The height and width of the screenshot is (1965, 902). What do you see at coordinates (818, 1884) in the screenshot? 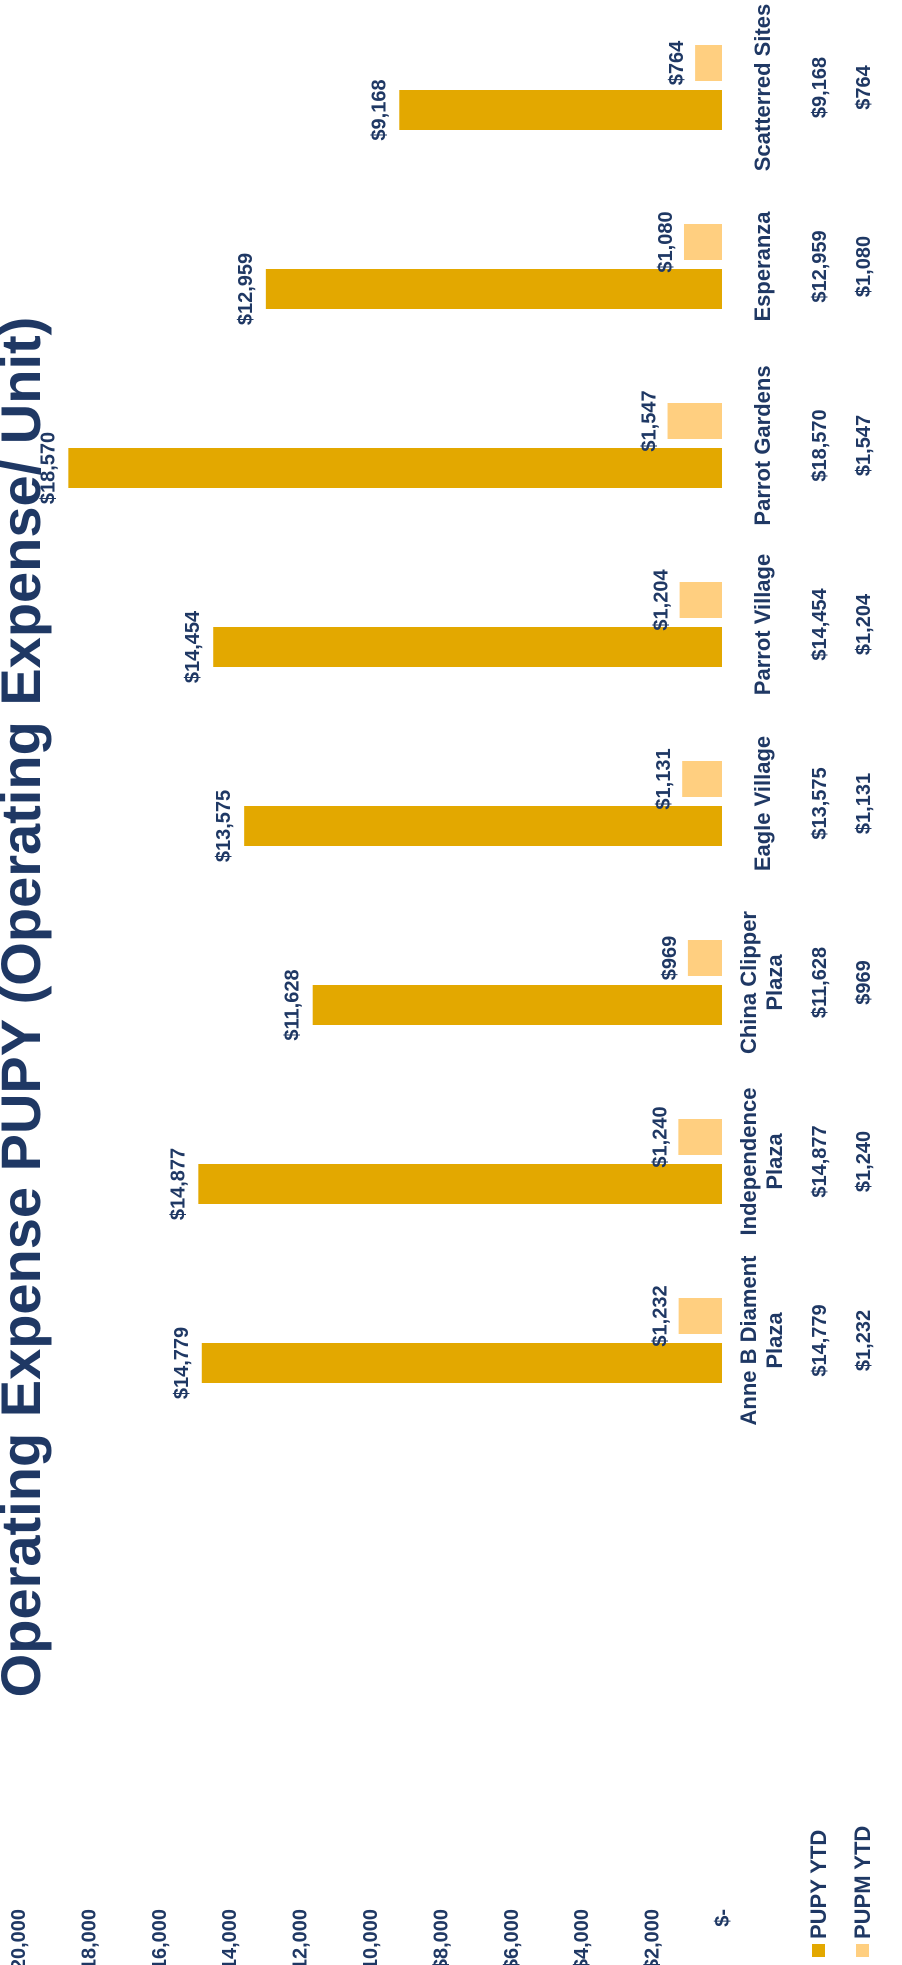
I see `legend-label-pupy-ytd: PUPY YTD` at bounding box center [818, 1884].